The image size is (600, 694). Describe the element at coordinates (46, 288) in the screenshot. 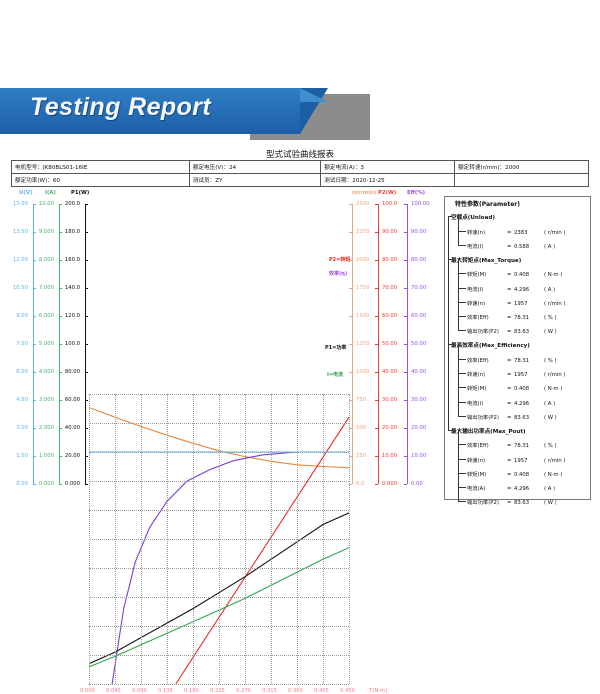

I see `axis-tick-label: 7.000` at that location.